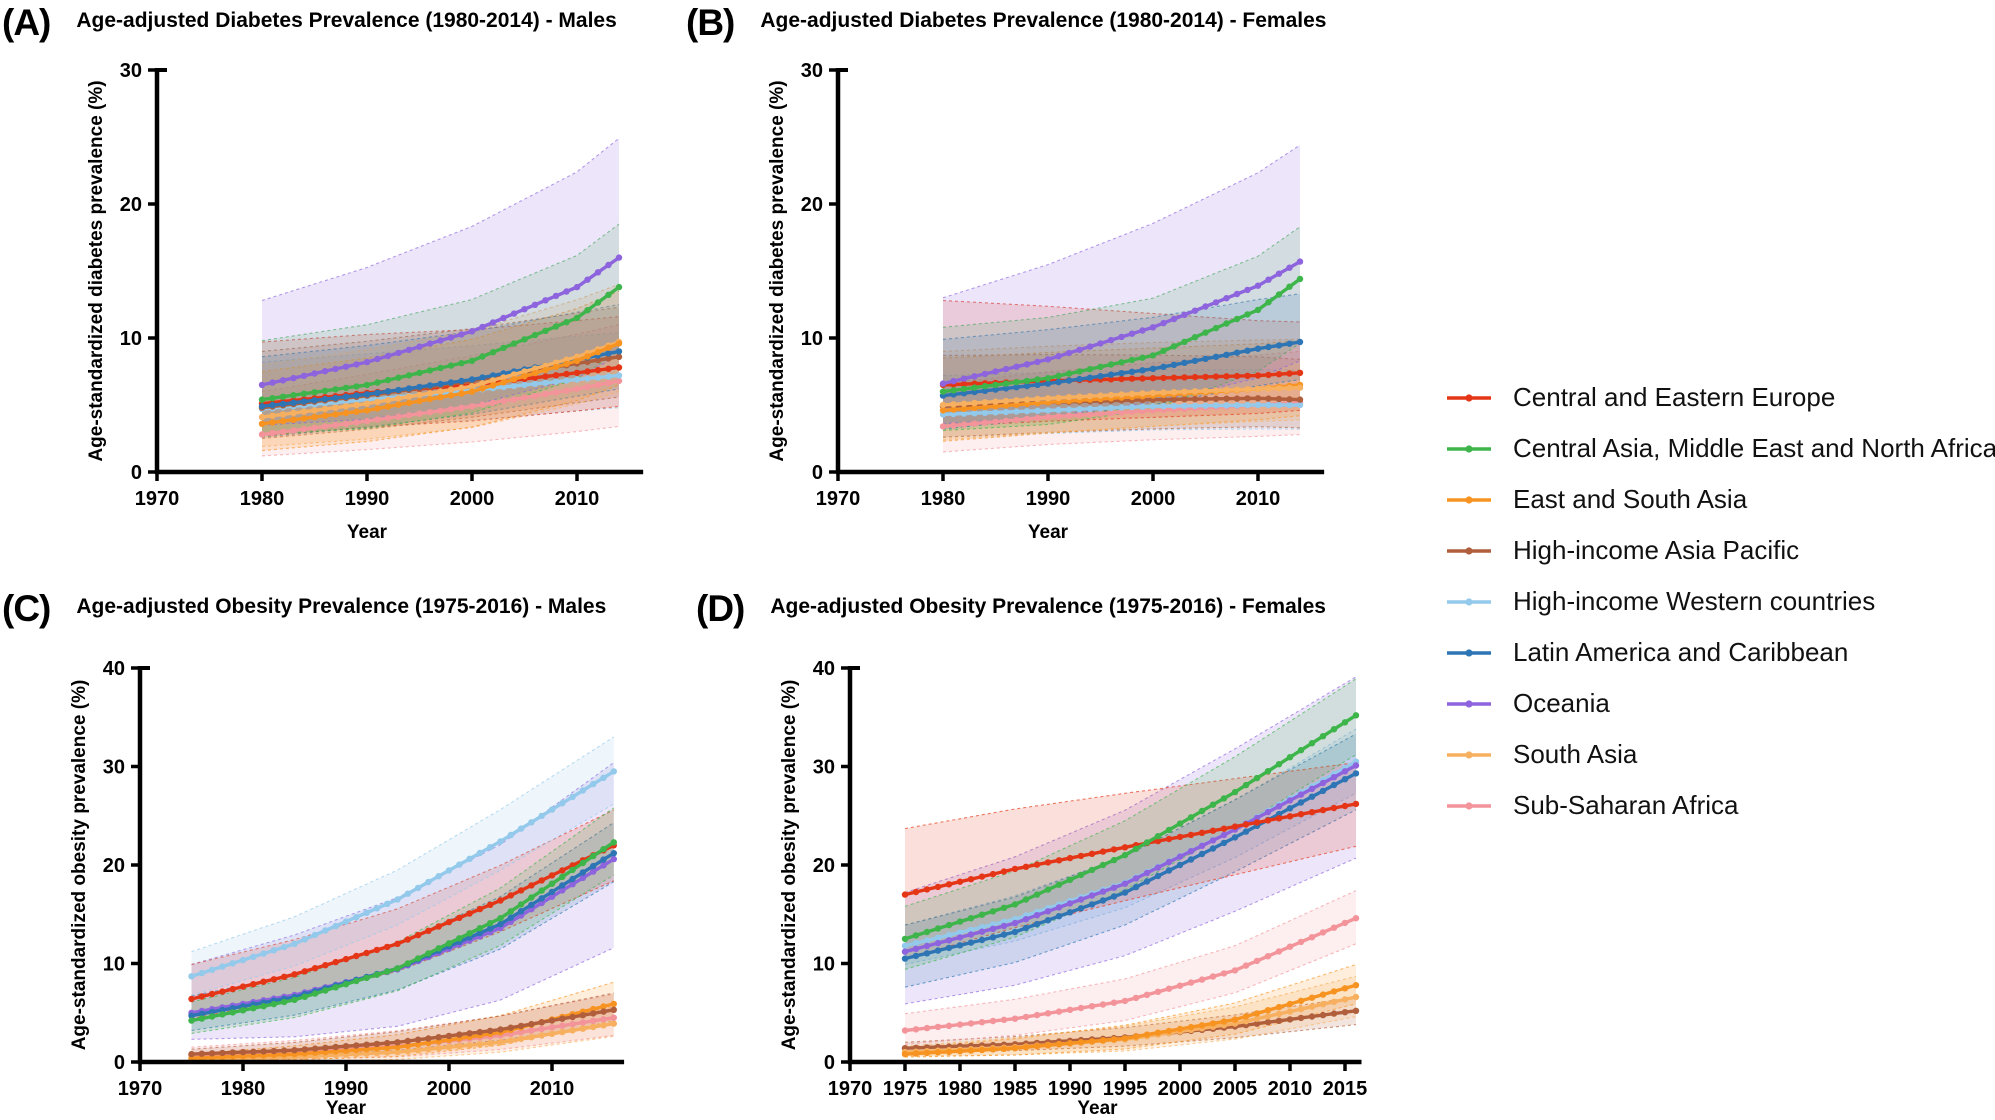 The width and height of the screenshot is (1995, 1120). I want to click on y-axis-label: Age-standardized obesity prevalence (%), so click(789, 865).